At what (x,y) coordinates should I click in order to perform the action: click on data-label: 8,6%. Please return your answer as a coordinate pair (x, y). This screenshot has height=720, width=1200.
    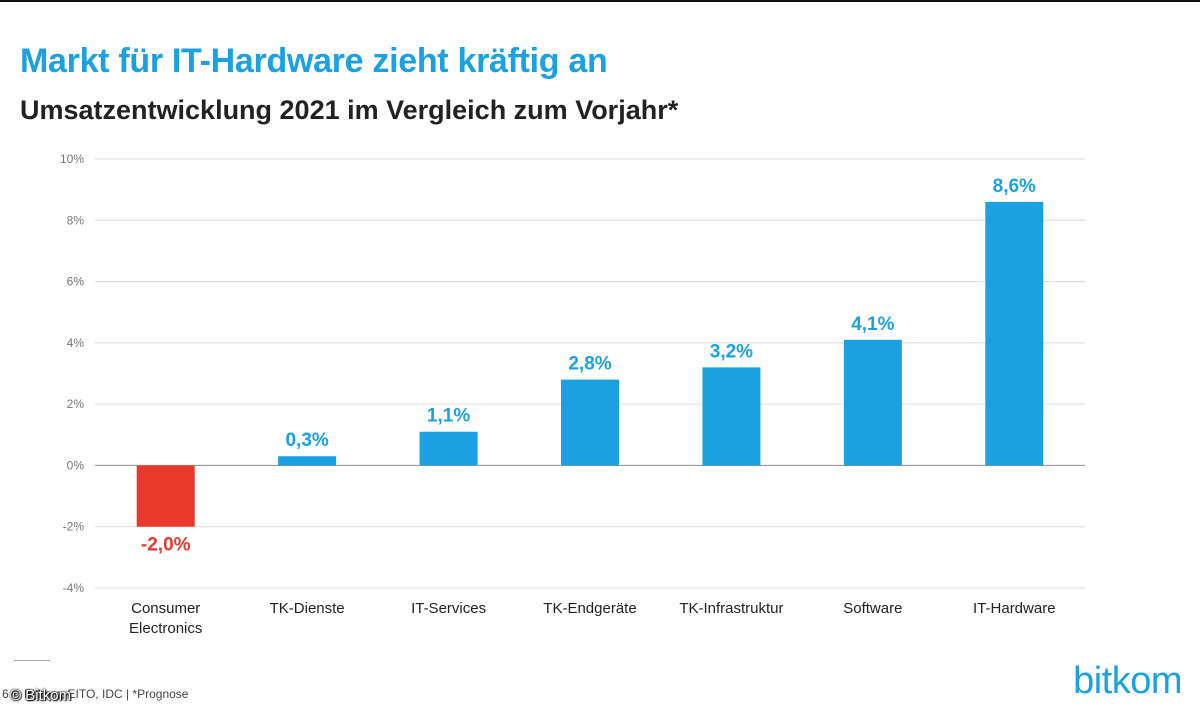
    Looking at the image, I should click on (1014, 186).